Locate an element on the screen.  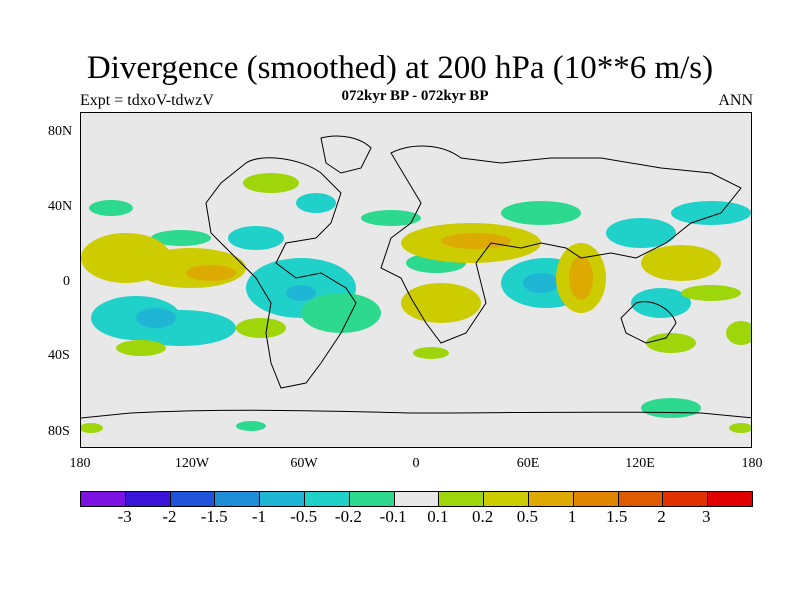
colorbar-label: -1 is located at coordinates (258, 516).